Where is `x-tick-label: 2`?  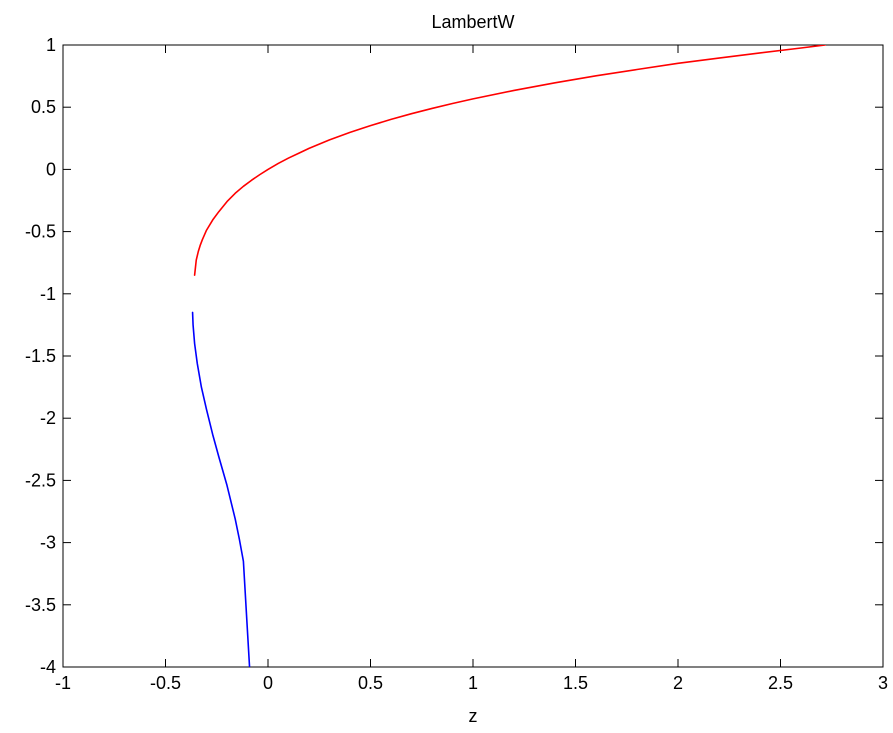
x-tick-label: 2 is located at coordinates (678, 683).